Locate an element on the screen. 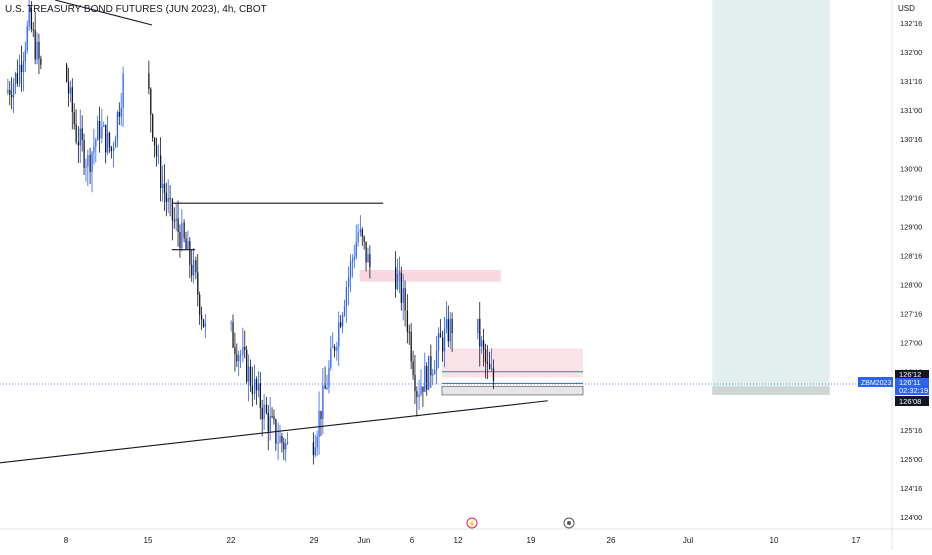 This screenshot has height=555, width=932. lightning-icon-glyph: ⚡ is located at coordinates (472, 523).